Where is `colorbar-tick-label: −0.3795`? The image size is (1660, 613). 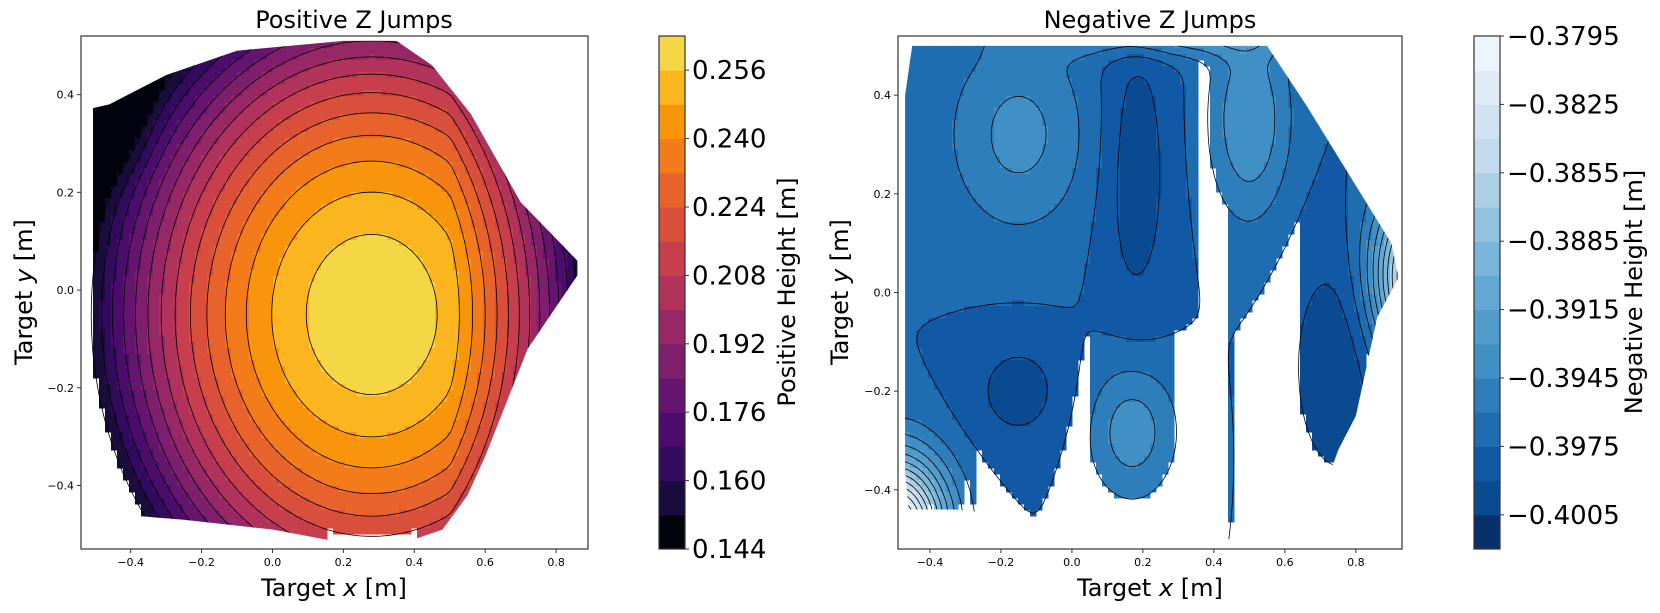 colorbar-tick-label: −0.3795 is located at coordinates (1563, 37).